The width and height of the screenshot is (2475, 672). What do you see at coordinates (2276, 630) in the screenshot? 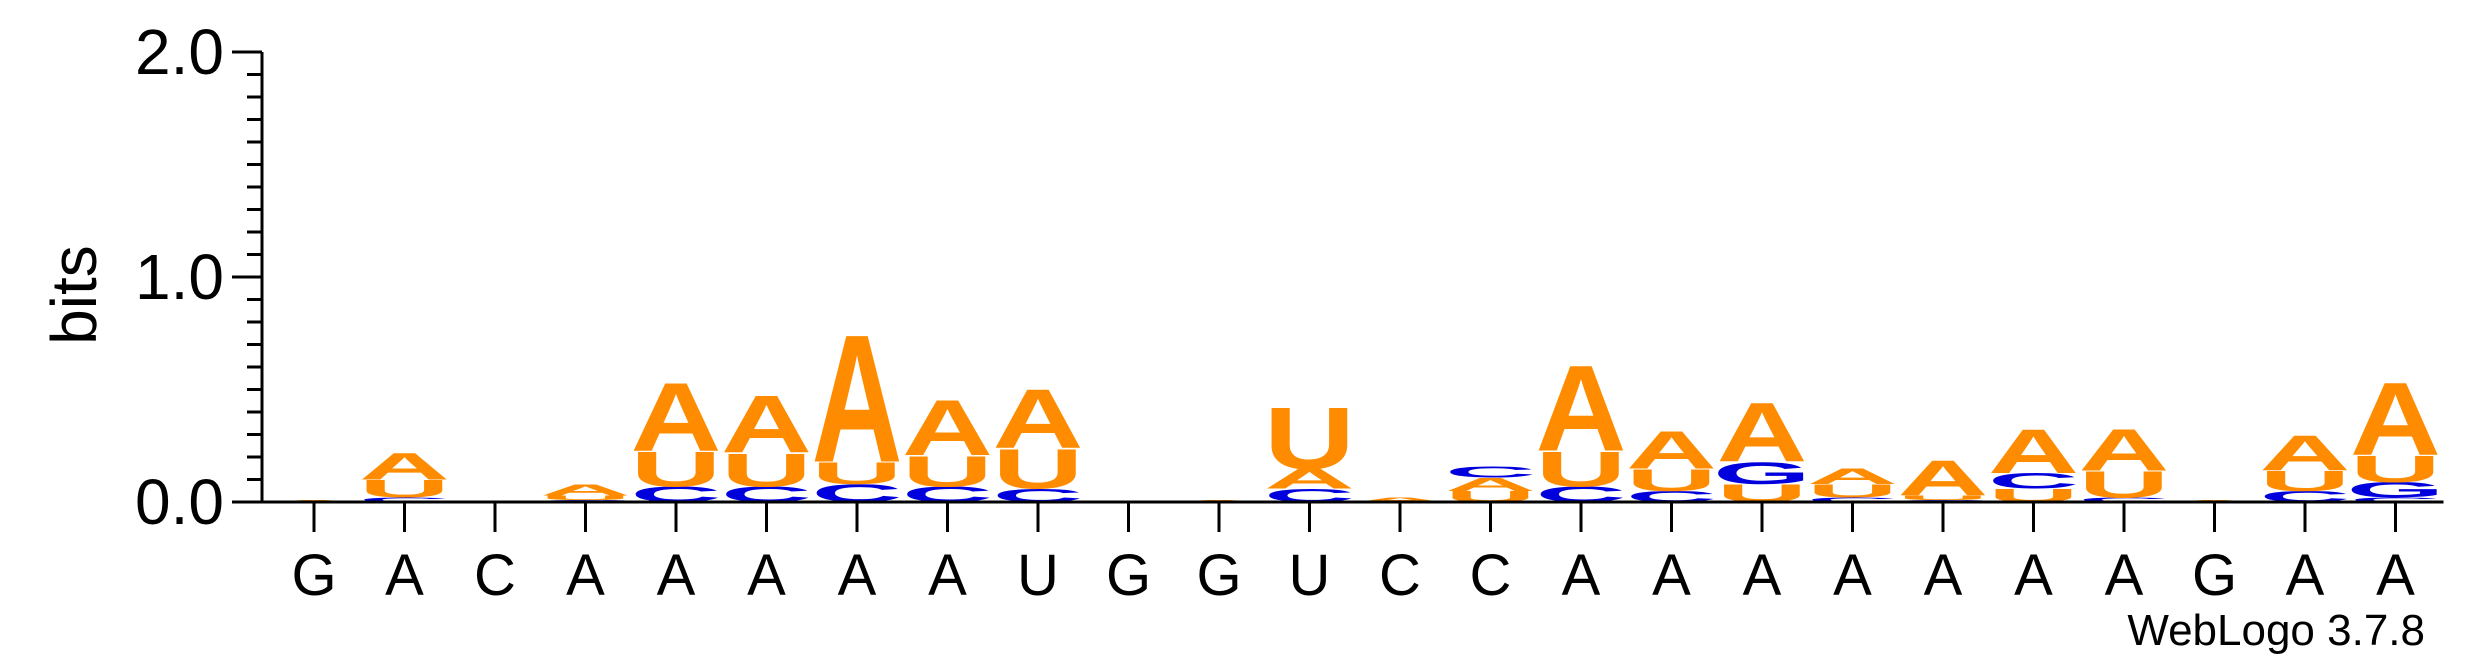
I see `weblogo-credit: WebLogo 3.7.8` at bounding box center [2276, 630].